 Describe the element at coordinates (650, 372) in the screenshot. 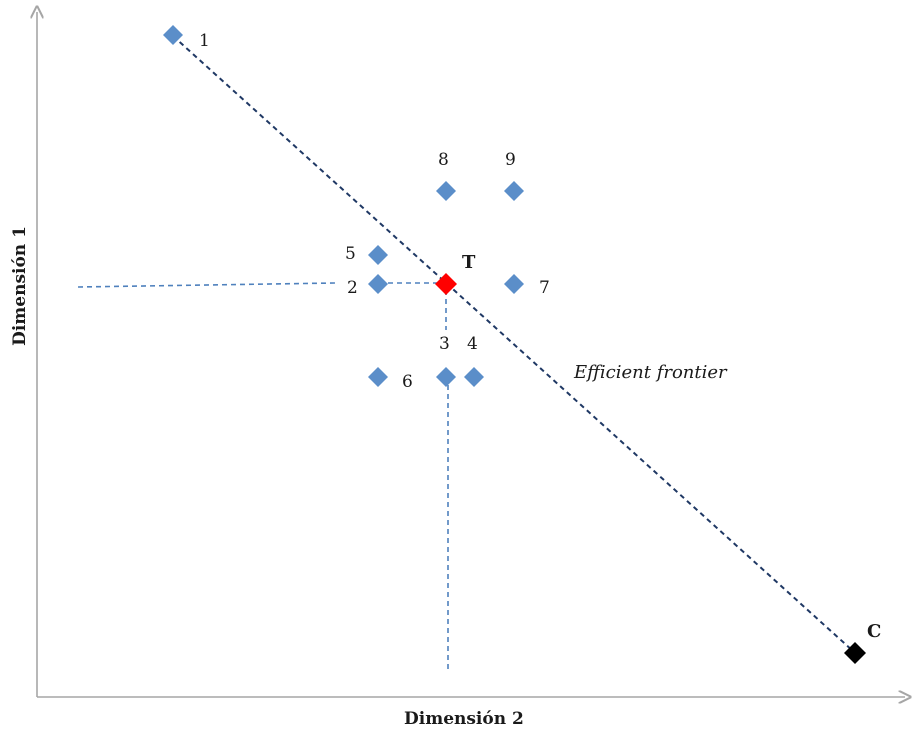

I see `frontier-label: Efficient frontier` at that location.